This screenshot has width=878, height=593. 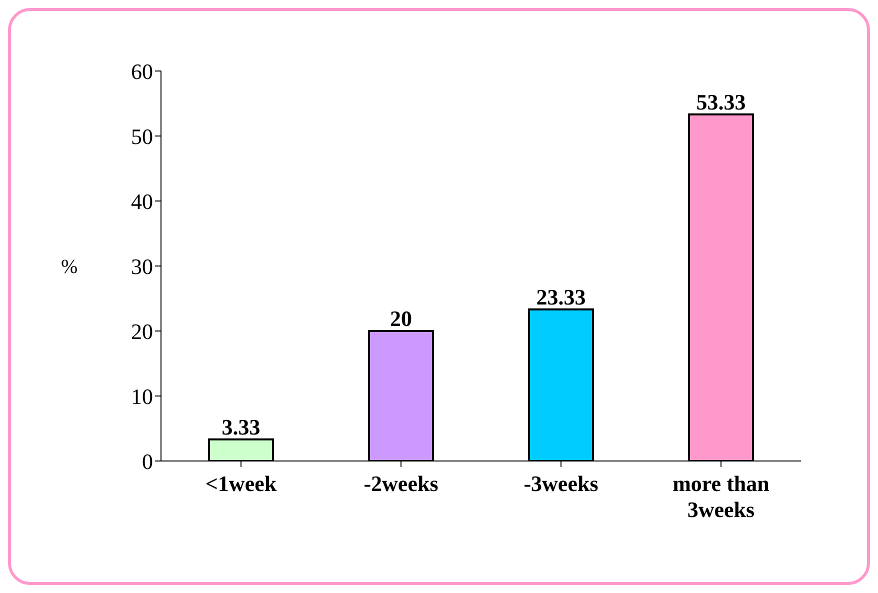 I want to click on y-axis-title: %, so click(x=69, y=267).